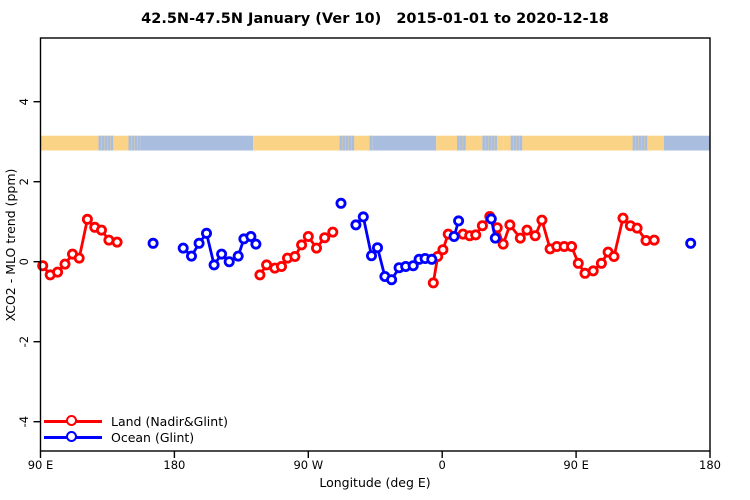 The image size is (750, 500). Describe the element at coordinates (24, 181) in the screenshot. I see `y-tick-label: 2` at that location.